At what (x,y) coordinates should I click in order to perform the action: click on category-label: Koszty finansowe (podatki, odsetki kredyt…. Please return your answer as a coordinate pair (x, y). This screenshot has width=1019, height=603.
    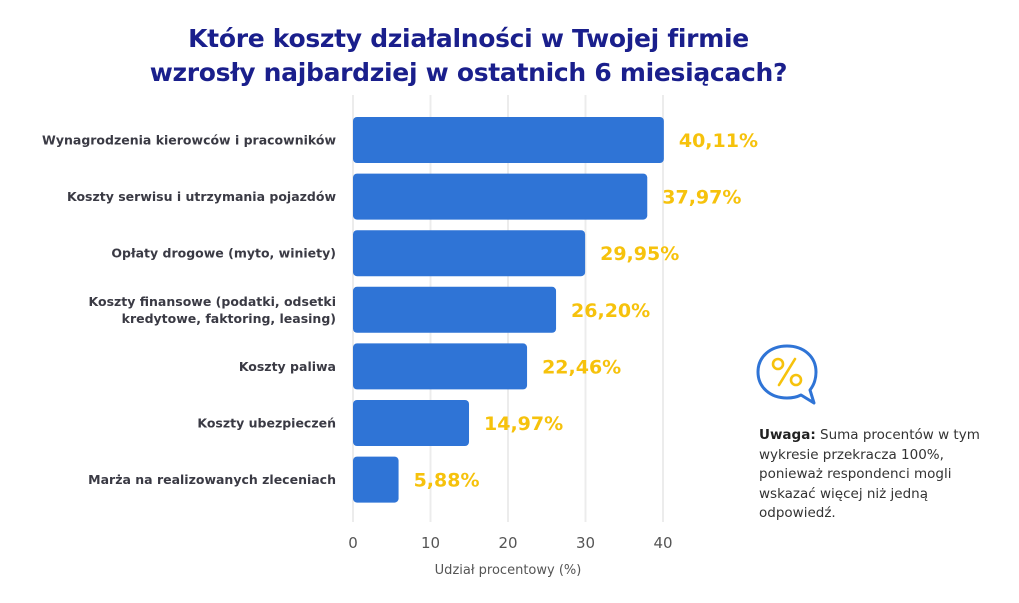
    Looking at the image, I should click on (212, 310).